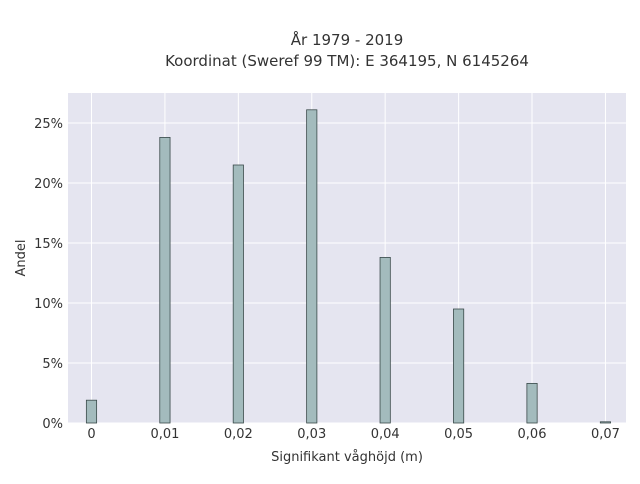  Describe the element at coordinates (91, 434) in the screenshot. I see `x-tick-label: 0` at that location.